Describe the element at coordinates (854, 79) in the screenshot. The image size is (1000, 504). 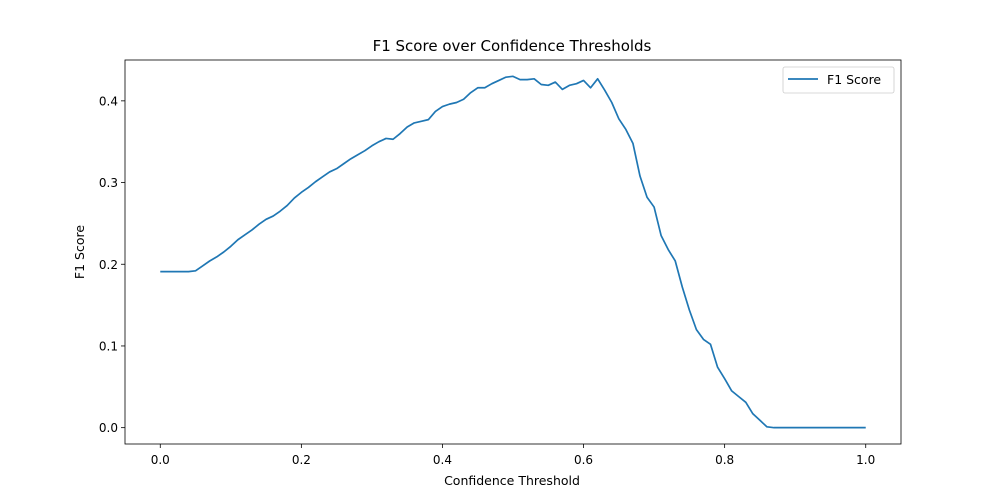
I see `legend-label: F1 Score` at that location.